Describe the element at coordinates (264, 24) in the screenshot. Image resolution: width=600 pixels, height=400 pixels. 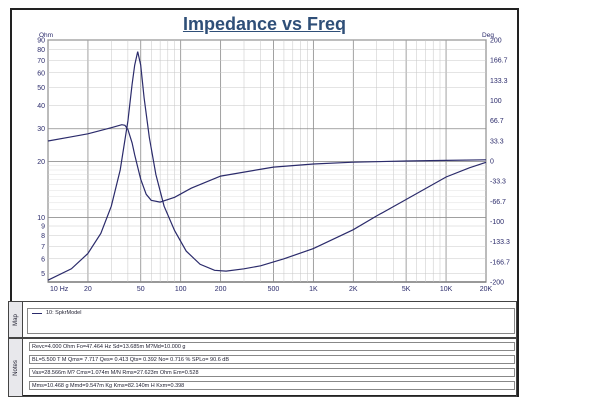
I see `chart-title: Impedance vs Freq` at that location.